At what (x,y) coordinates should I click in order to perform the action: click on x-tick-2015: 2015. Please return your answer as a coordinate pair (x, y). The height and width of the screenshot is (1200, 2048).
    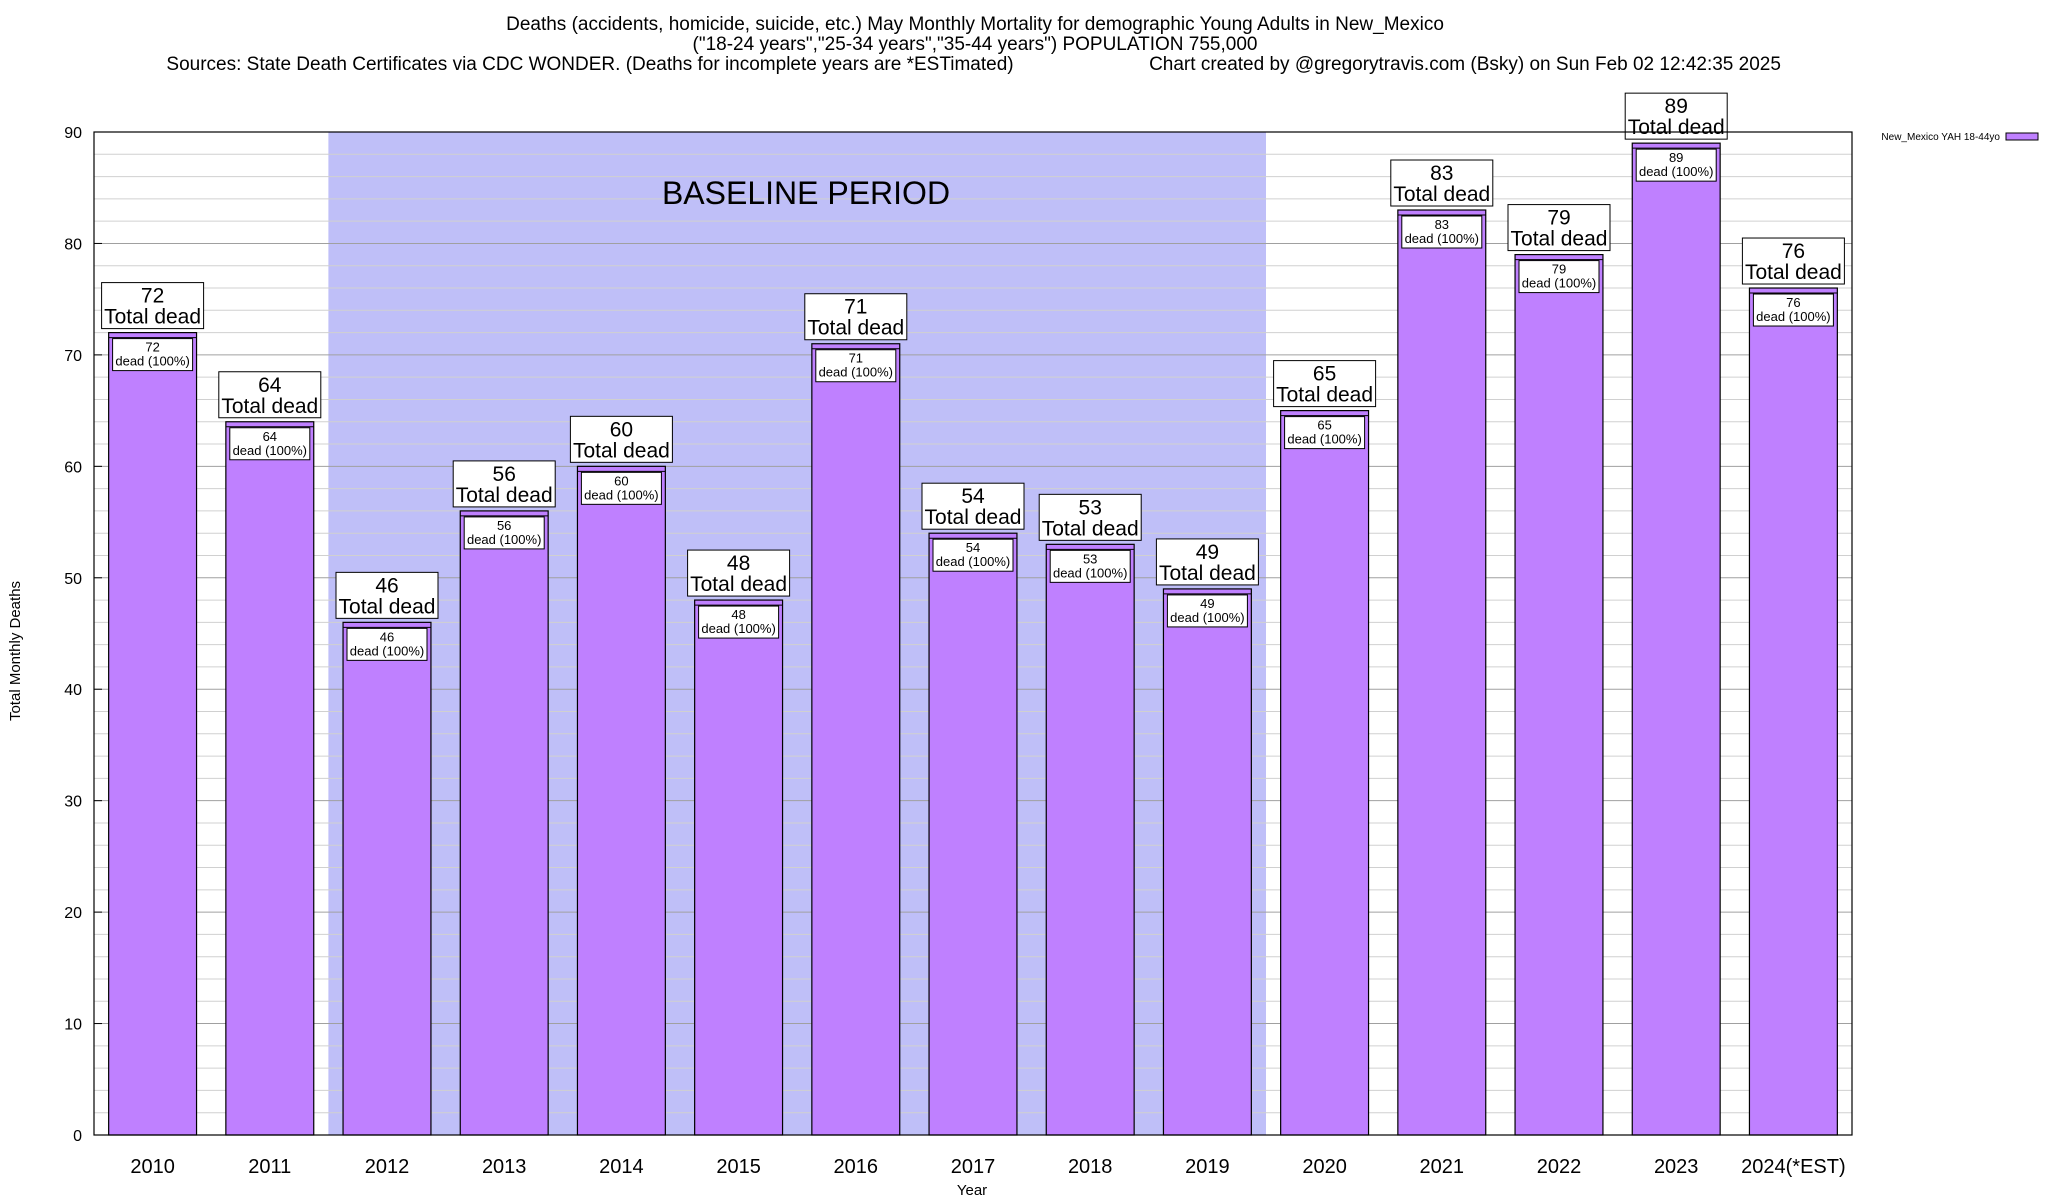
    Looking at the image, I should click on (738, 1167).